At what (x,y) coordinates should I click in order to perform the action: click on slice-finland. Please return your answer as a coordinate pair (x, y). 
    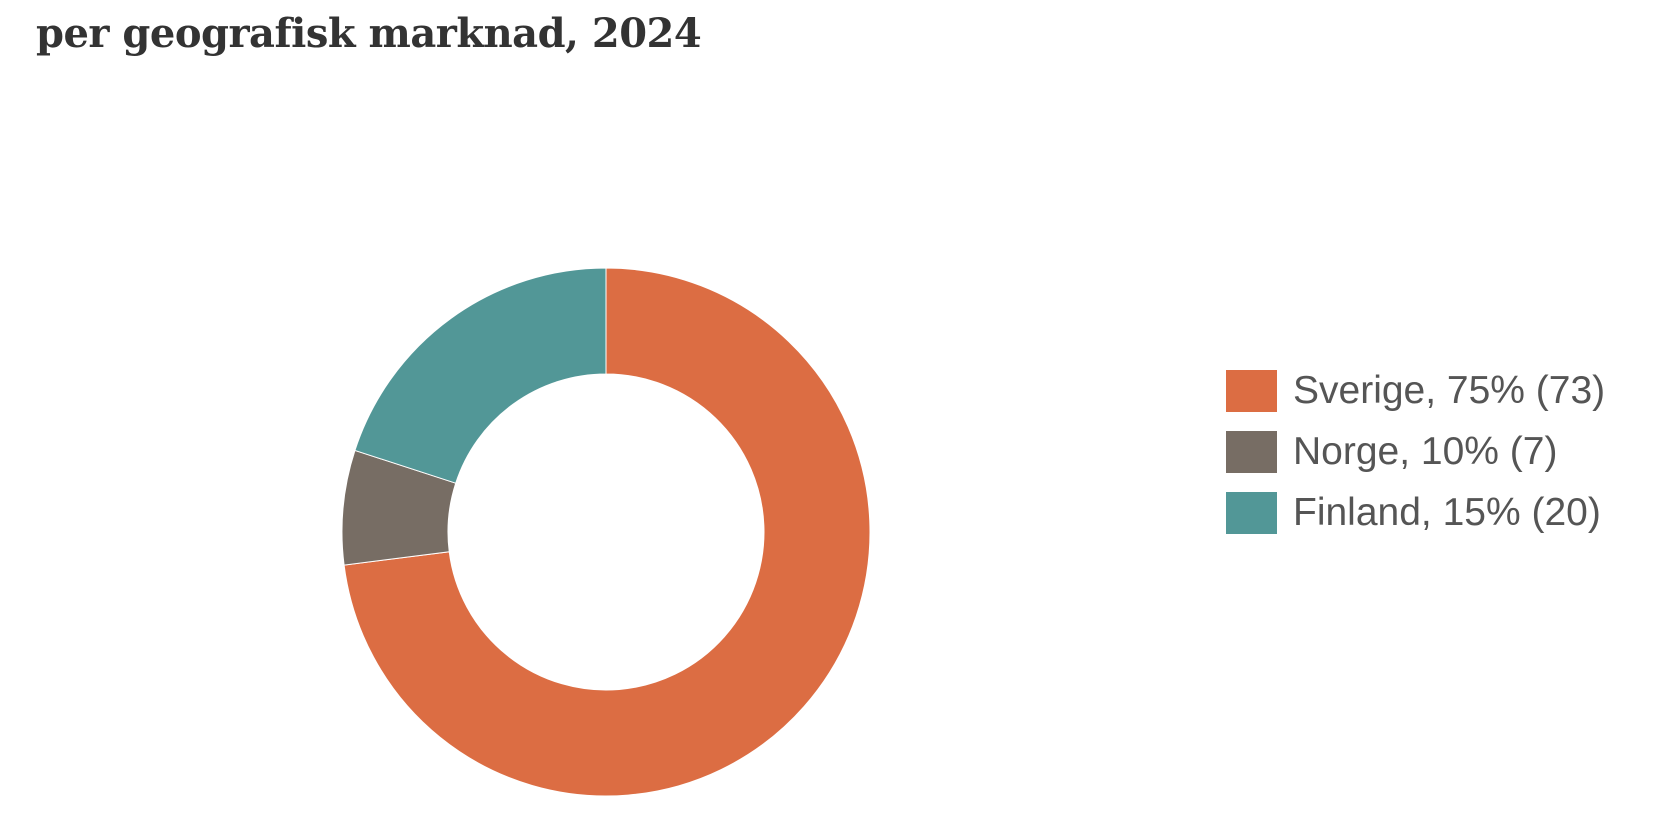
    Looking at the image, I should click on (480, 375).